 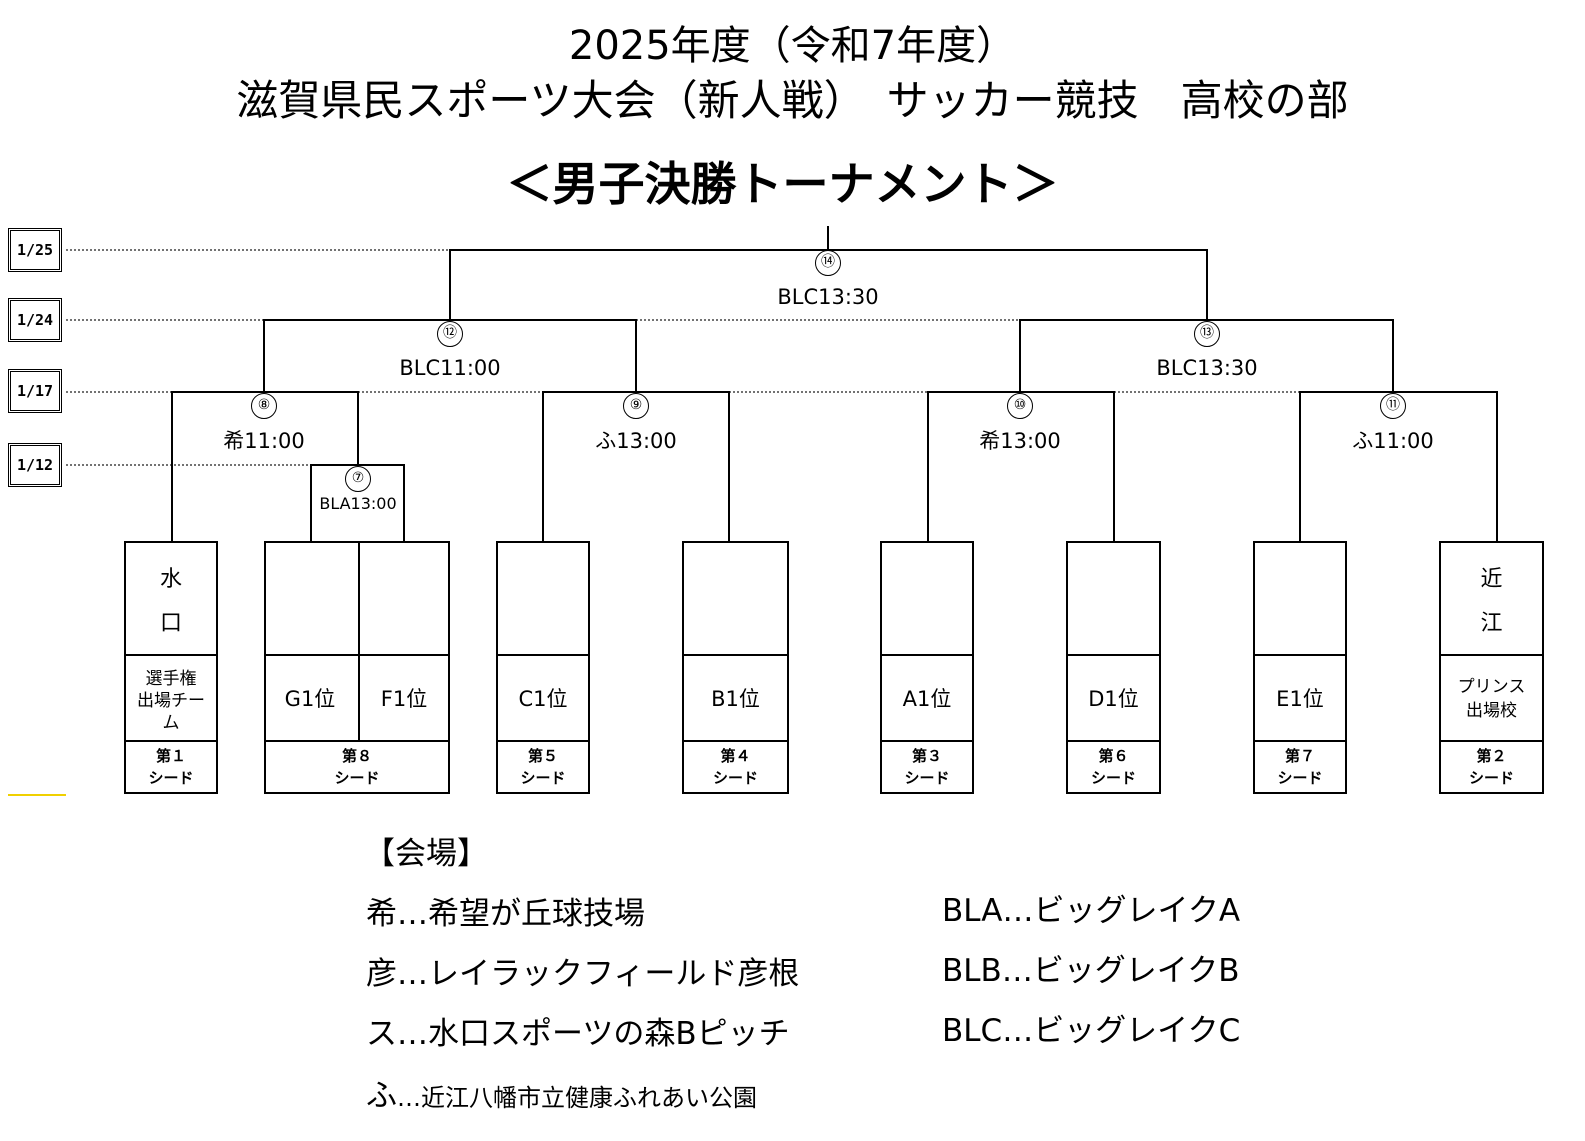 What do you see at coordinates (1299, 756) in the screenshot?
I see `seed-rank: 第７` at bounding box center [1299, 756].